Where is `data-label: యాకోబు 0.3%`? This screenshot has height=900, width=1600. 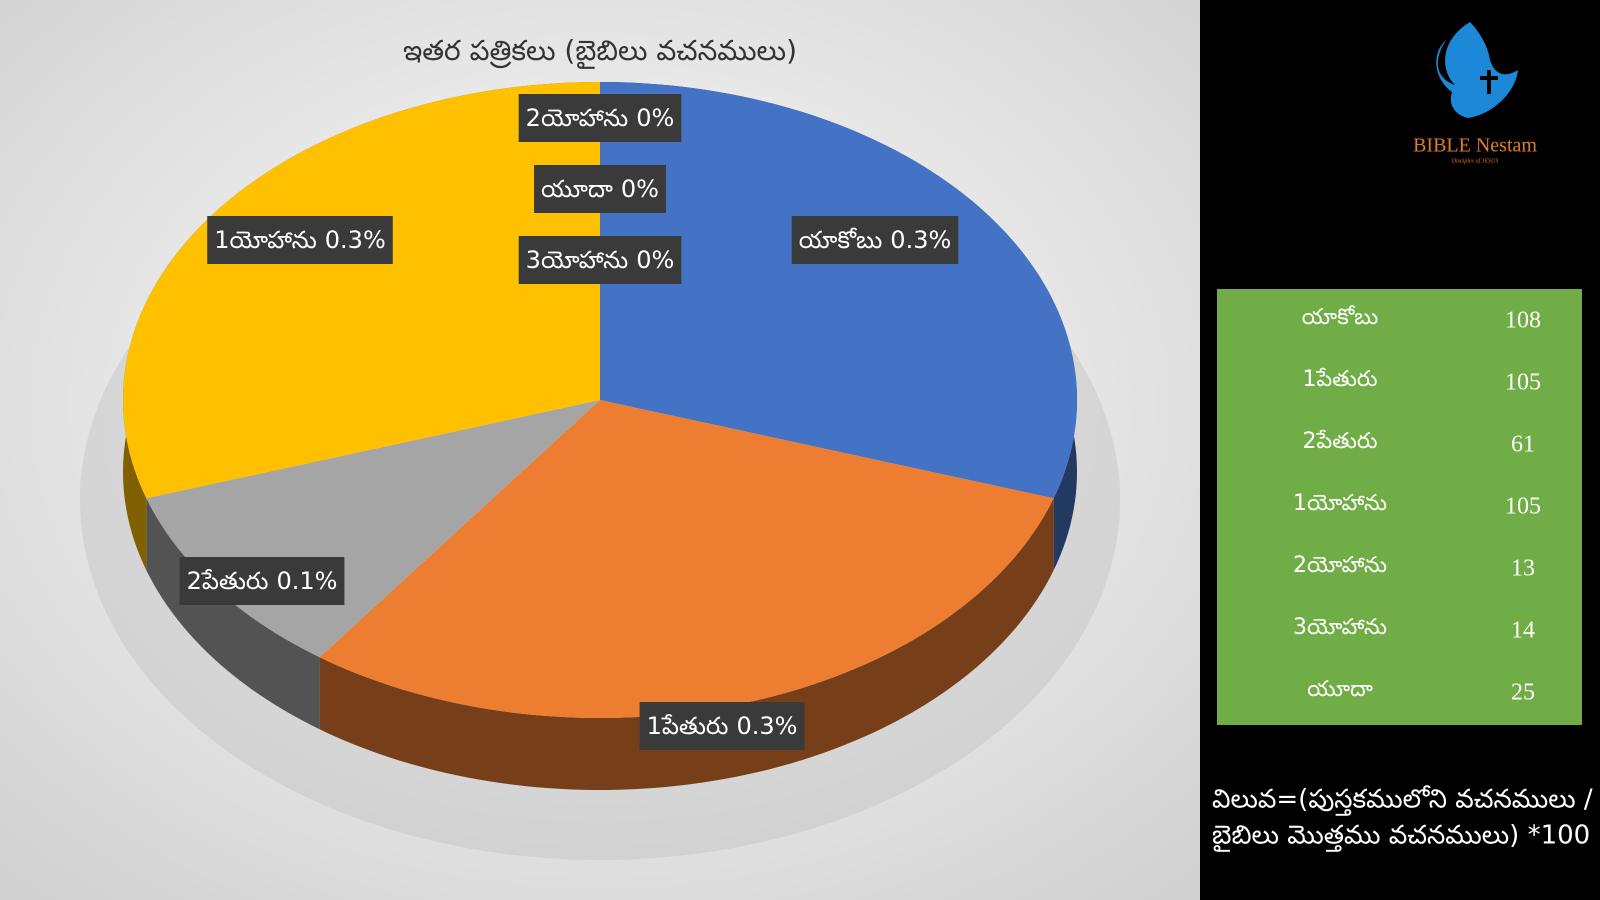
data-label: యాకోబు 0.3% is located at coordinates (875, 240).